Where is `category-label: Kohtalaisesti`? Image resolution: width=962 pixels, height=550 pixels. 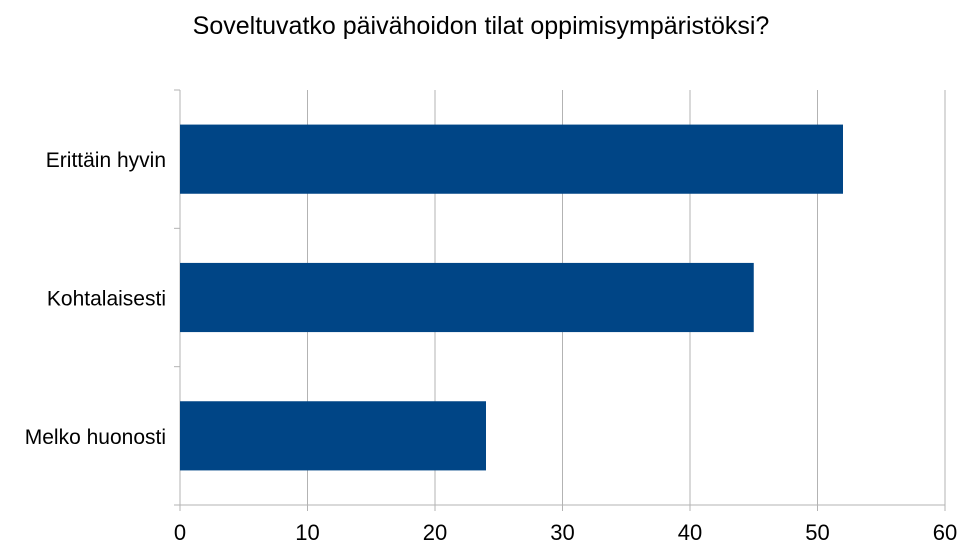
category-label: Kohtalaisesti is located at coordinates (106, 299).